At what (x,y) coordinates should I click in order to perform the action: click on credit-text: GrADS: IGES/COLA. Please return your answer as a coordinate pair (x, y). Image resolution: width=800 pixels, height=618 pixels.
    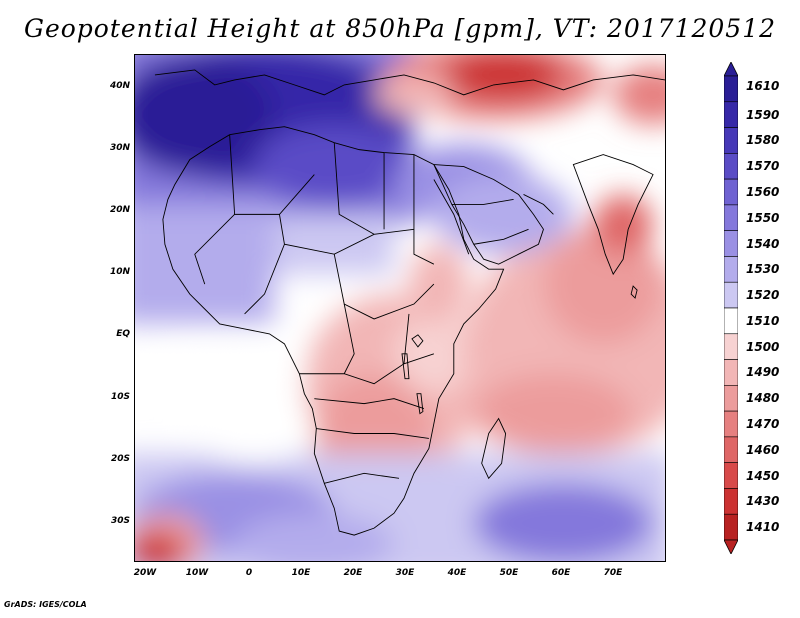
    Looking at the image, I should click on (45, 604).